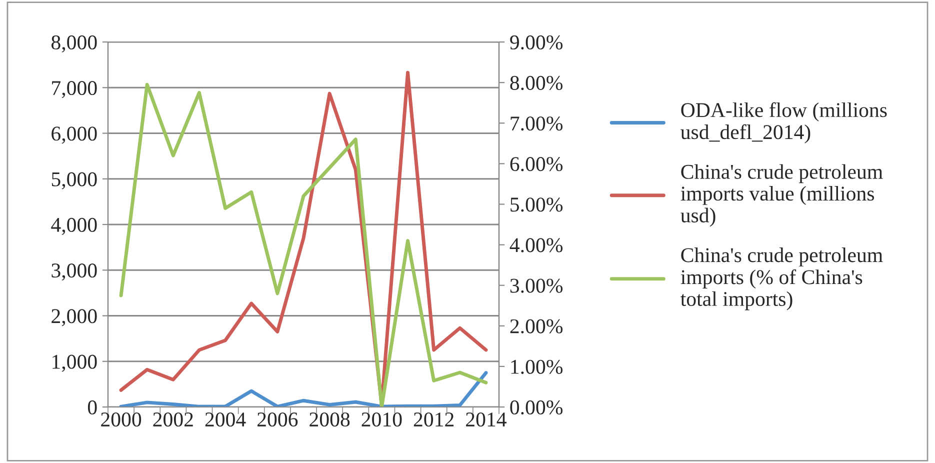  What do you see at coordinates (536, 407) in the screenshot?
I see `y2-tick-label: 0.00%` at bounding box center [536, 407].